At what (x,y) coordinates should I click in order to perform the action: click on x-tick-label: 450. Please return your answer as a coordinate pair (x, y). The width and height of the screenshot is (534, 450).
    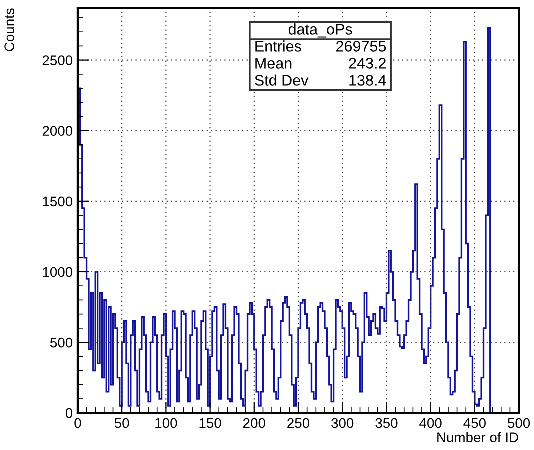
    Looking at the image, I should click on (475, 423).